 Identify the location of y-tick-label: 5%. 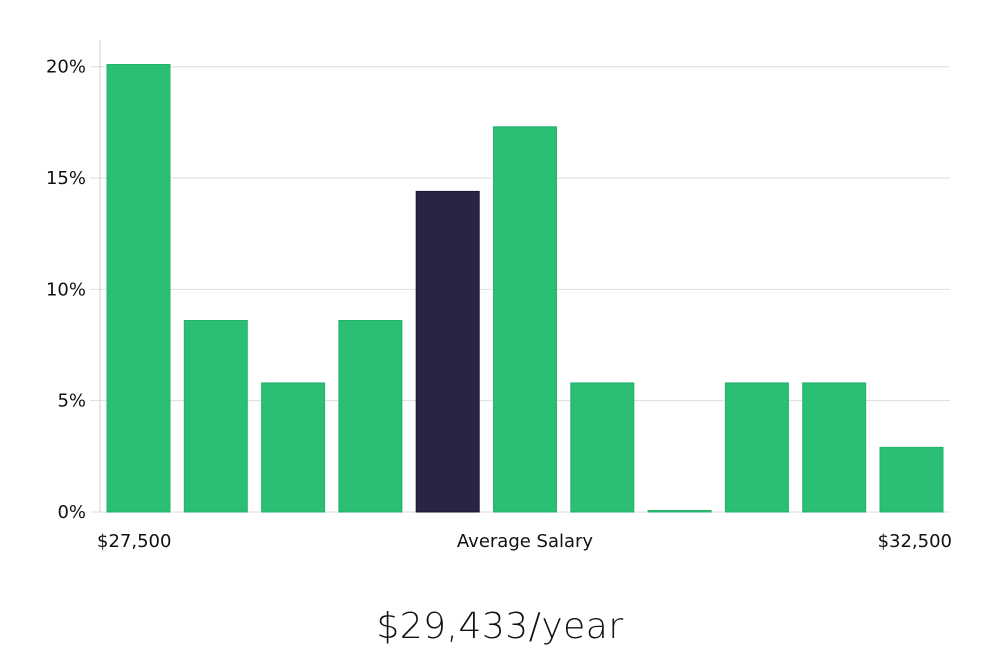
(71, 401).